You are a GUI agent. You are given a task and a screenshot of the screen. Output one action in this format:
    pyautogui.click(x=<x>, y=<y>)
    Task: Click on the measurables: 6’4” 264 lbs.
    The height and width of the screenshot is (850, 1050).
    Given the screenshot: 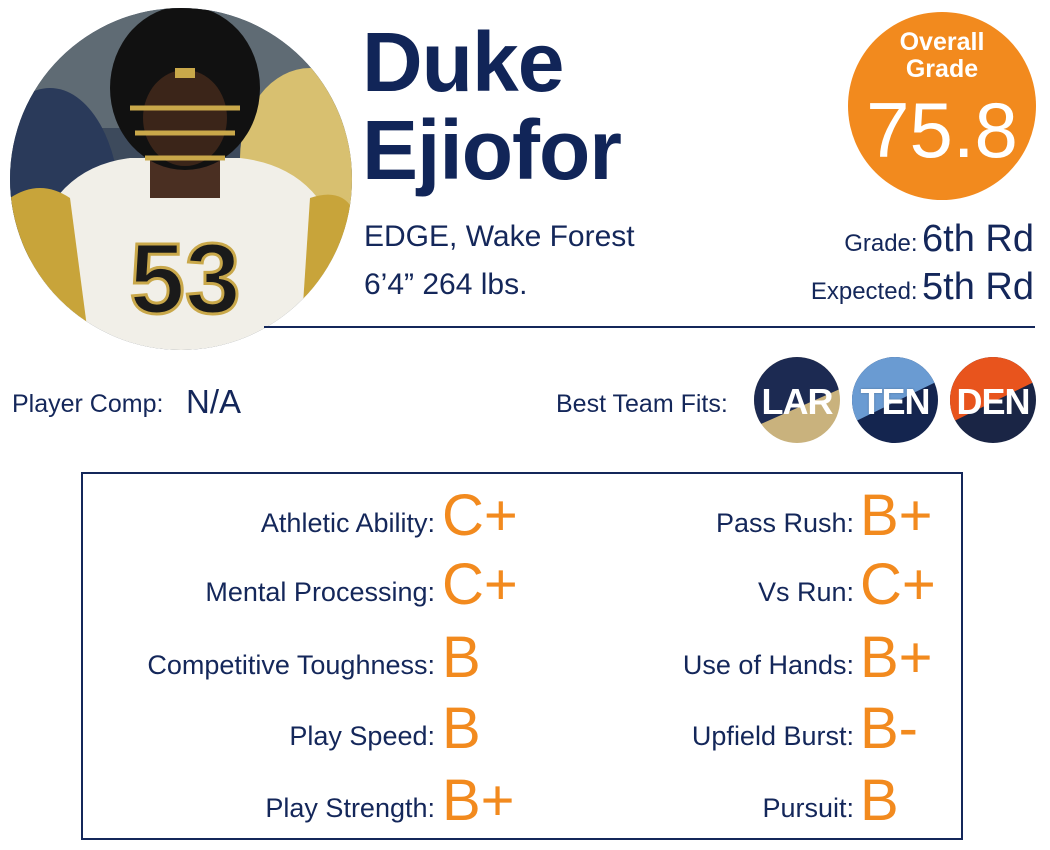 What is the action you would take?
    pyautogui.click(x=446, y=284)
    